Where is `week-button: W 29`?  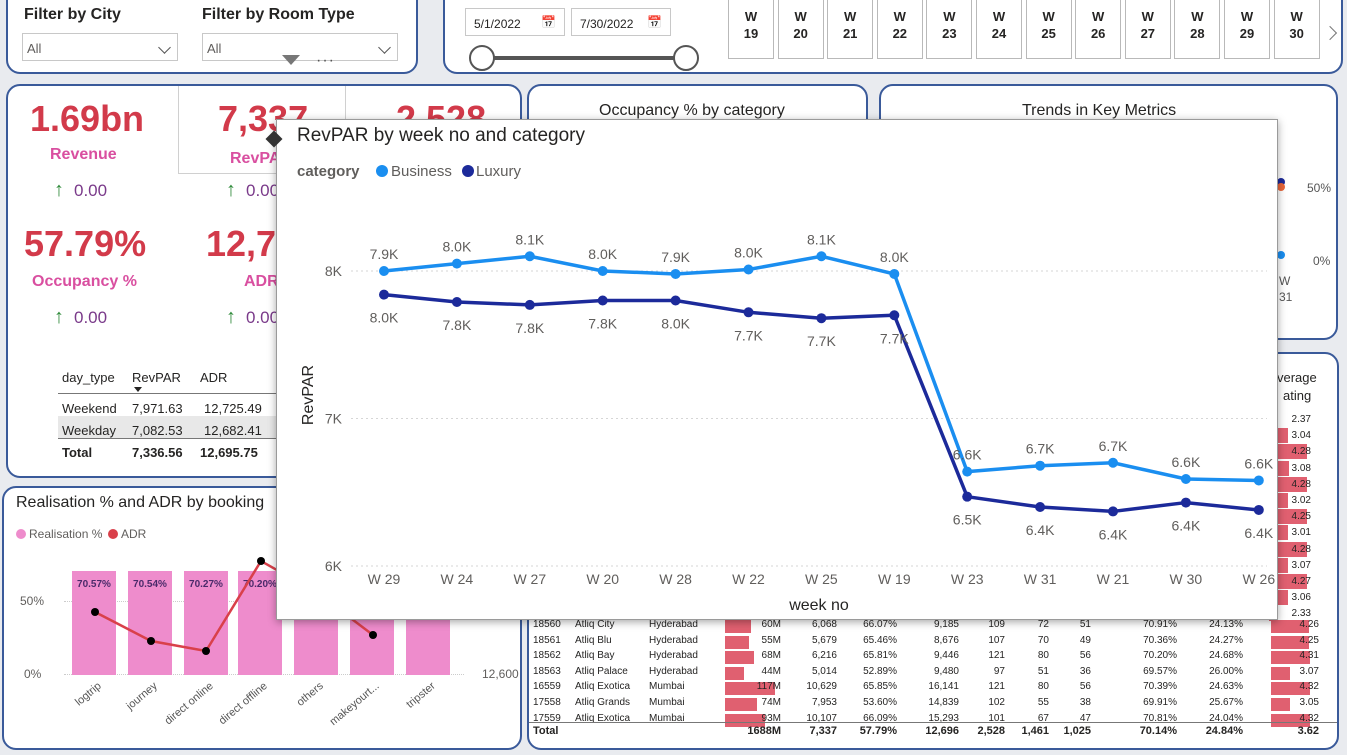
week-button: W 29 is located at coordinates (1247, 29).